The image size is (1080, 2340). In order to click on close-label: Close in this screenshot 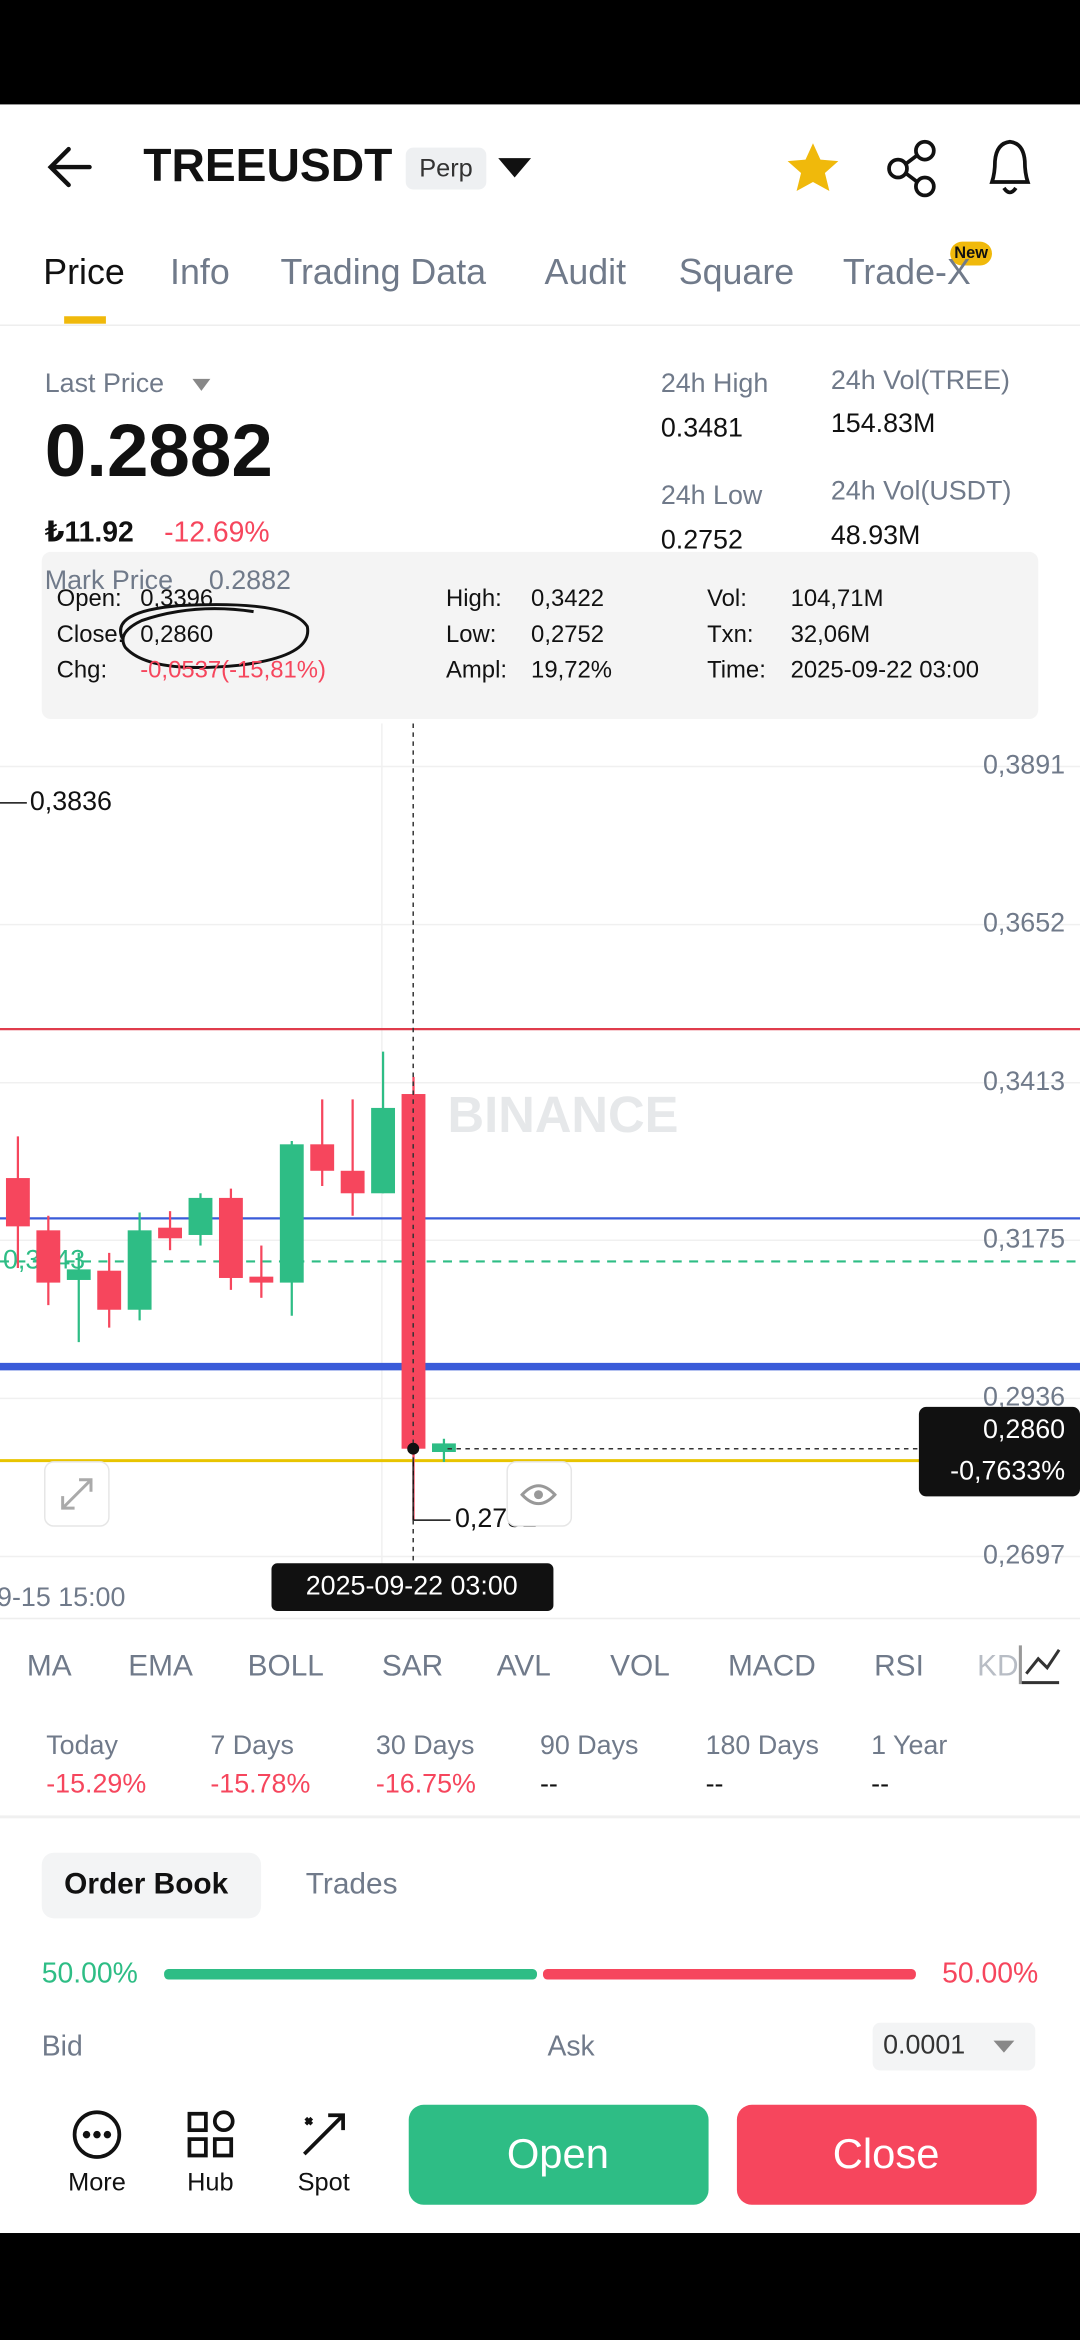, I will do `click(886, 2153)`.